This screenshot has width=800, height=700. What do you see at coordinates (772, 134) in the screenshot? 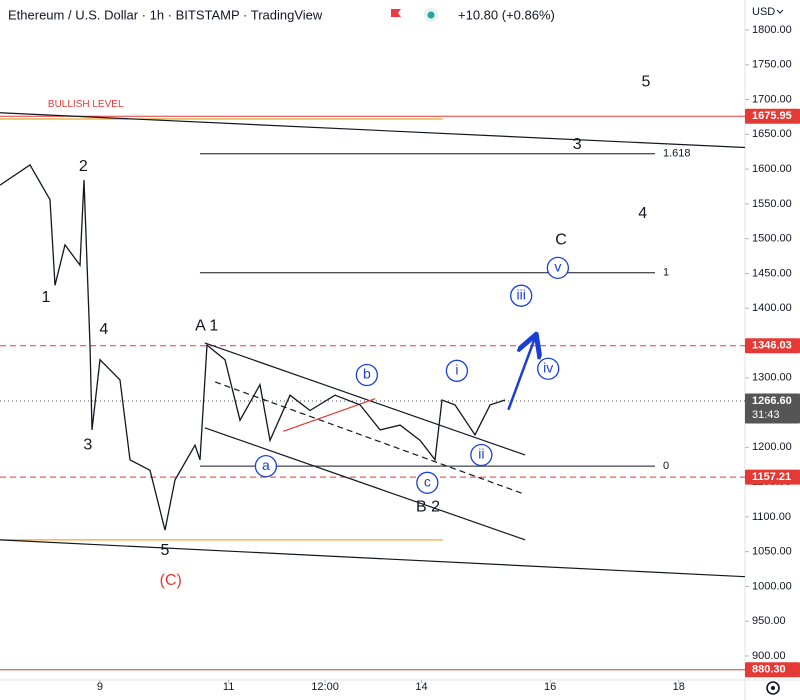
I see `y-tick-label: 1650.00` at bounding box center [772, 134].